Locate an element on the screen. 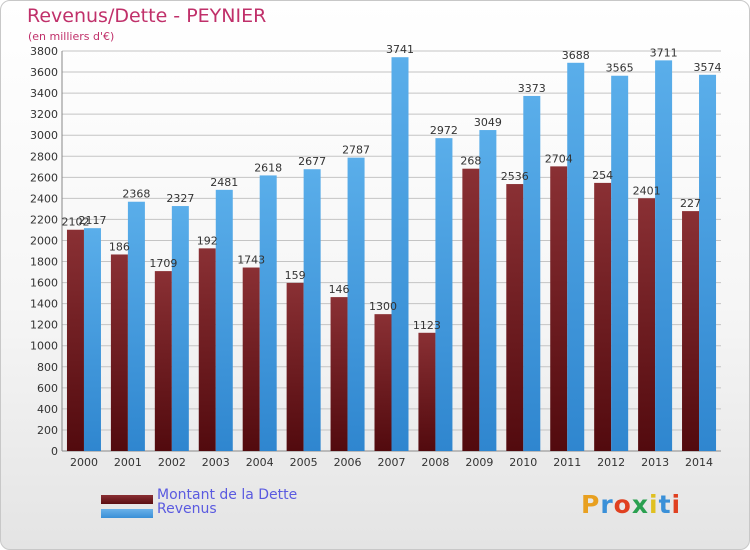  x-tick-label: 2012 is located at coordinates (611, 462).